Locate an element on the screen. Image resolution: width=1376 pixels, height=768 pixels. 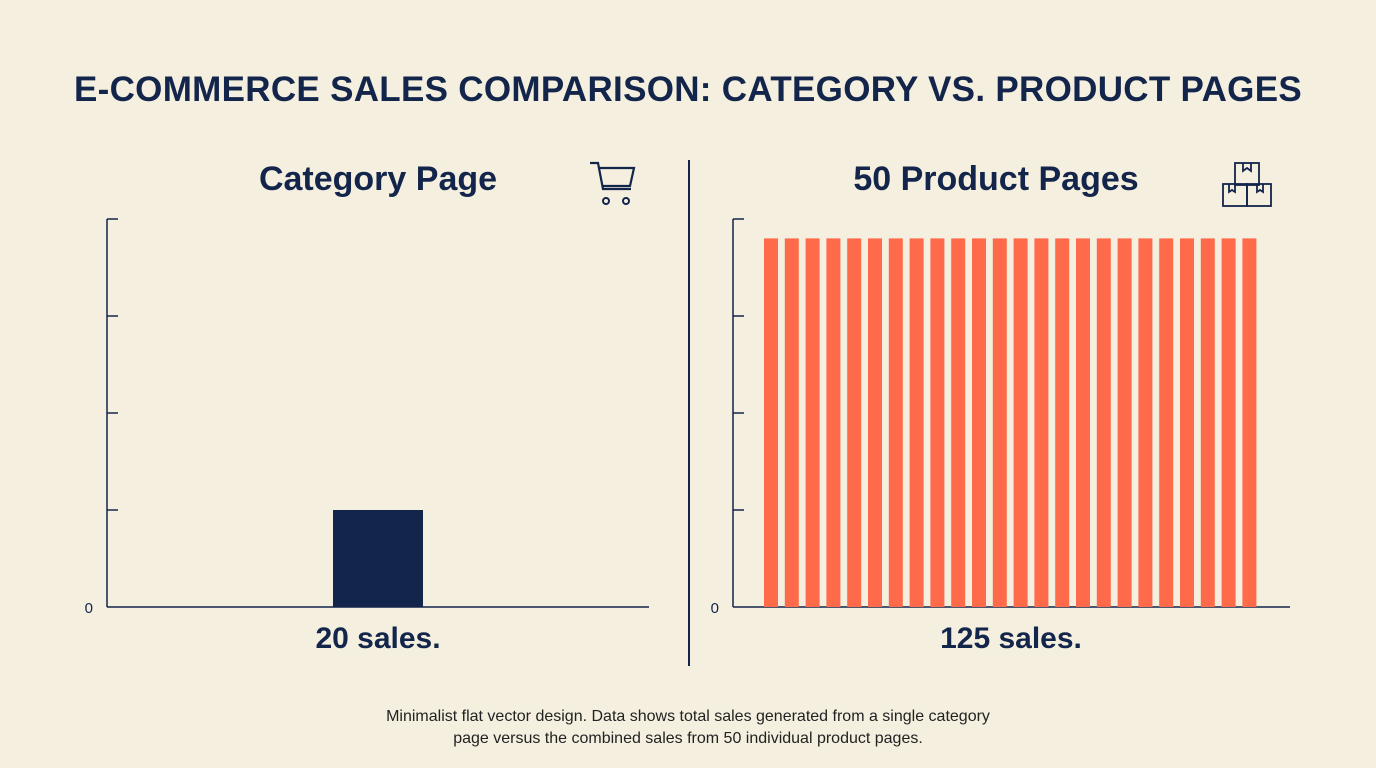
stacked-boxes-icon is located at coordinates (1247, 184).